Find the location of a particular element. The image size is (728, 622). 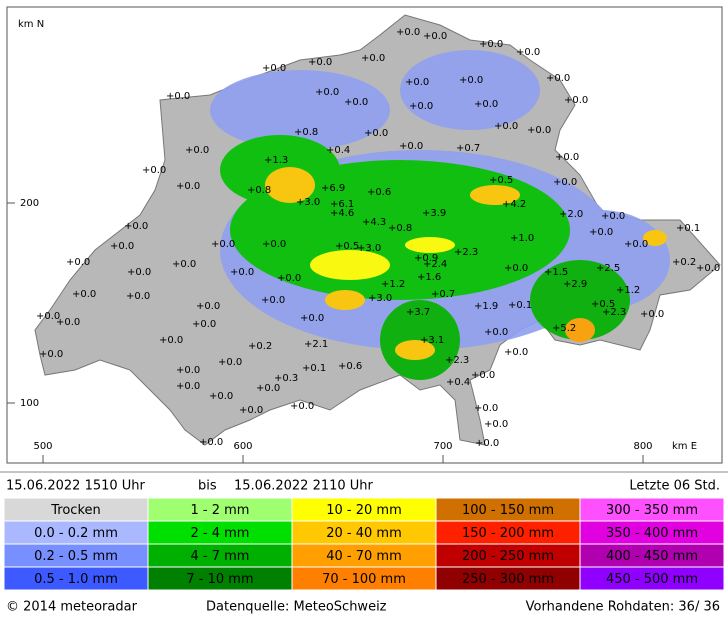

station-reading: +2.4 is located at coordinates (435, 264).